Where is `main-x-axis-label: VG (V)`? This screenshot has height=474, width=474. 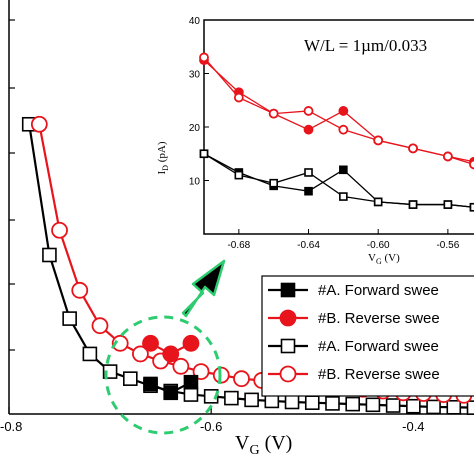 main-x-axis-label: VG (V) is located at coordinates (263, 445).